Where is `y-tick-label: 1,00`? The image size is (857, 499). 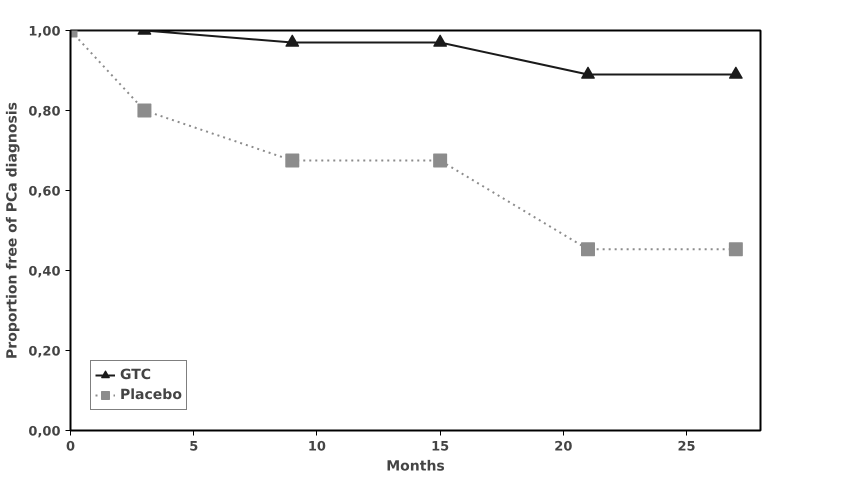 y-tick-label: 1,00 is located at coordinates (44, 32).